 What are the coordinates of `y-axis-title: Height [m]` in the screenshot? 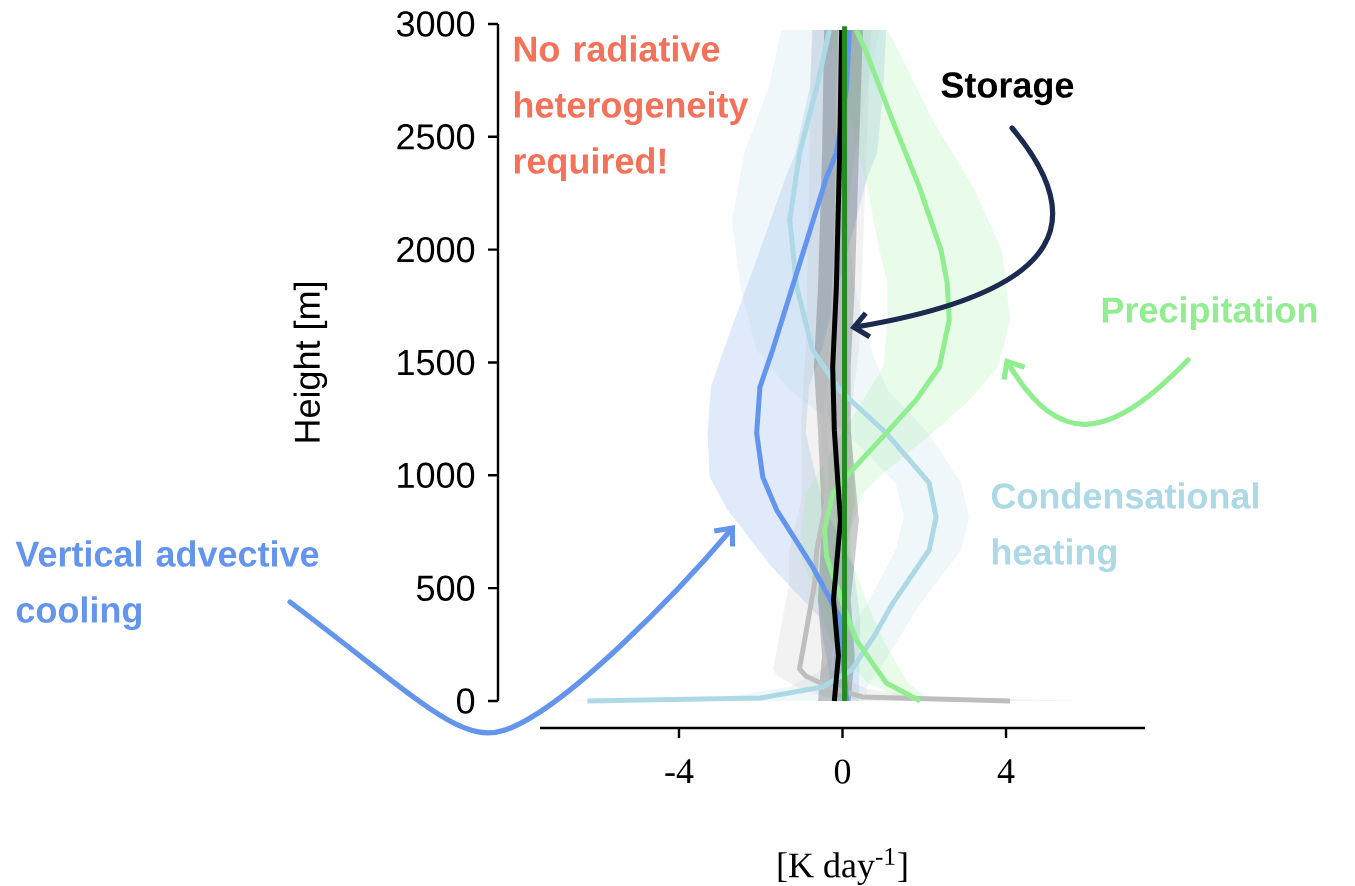 It's located at (310, 362).